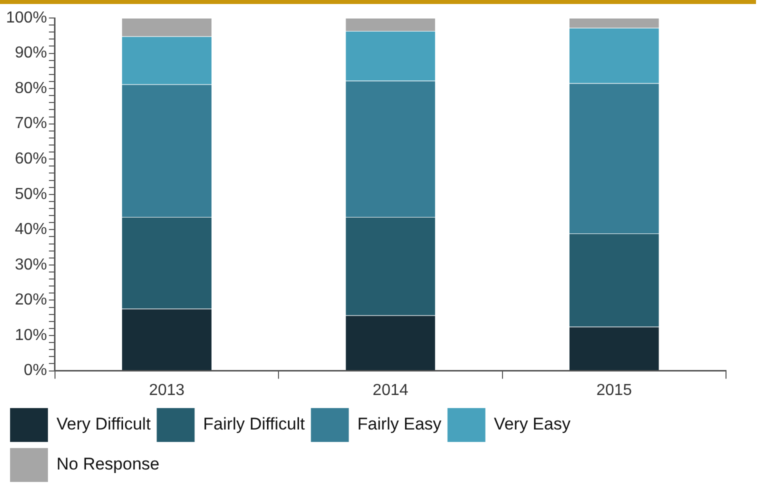 The height and width of the screenshot is (492, 766). Describe the element at coordinates (390, 390) in the screenshot. I see `x-tick-label: 2014` at that location.